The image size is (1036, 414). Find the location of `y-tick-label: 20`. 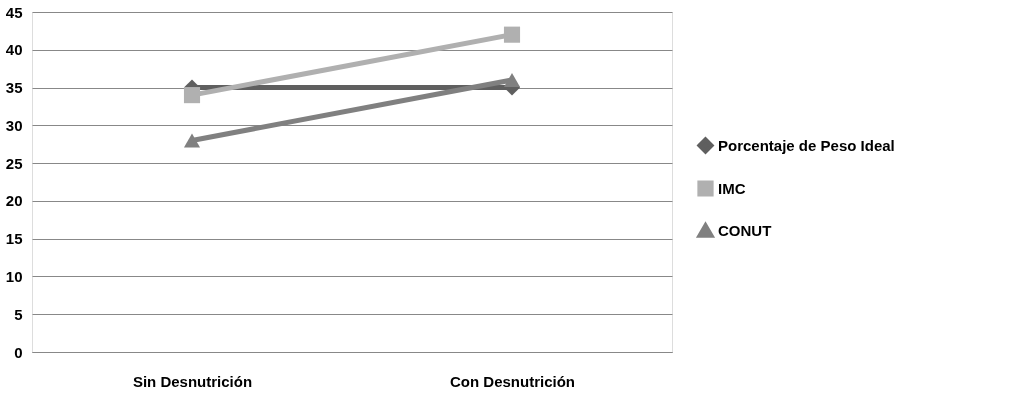

y-tick-label: 20 is located at coordinates (14, 201).